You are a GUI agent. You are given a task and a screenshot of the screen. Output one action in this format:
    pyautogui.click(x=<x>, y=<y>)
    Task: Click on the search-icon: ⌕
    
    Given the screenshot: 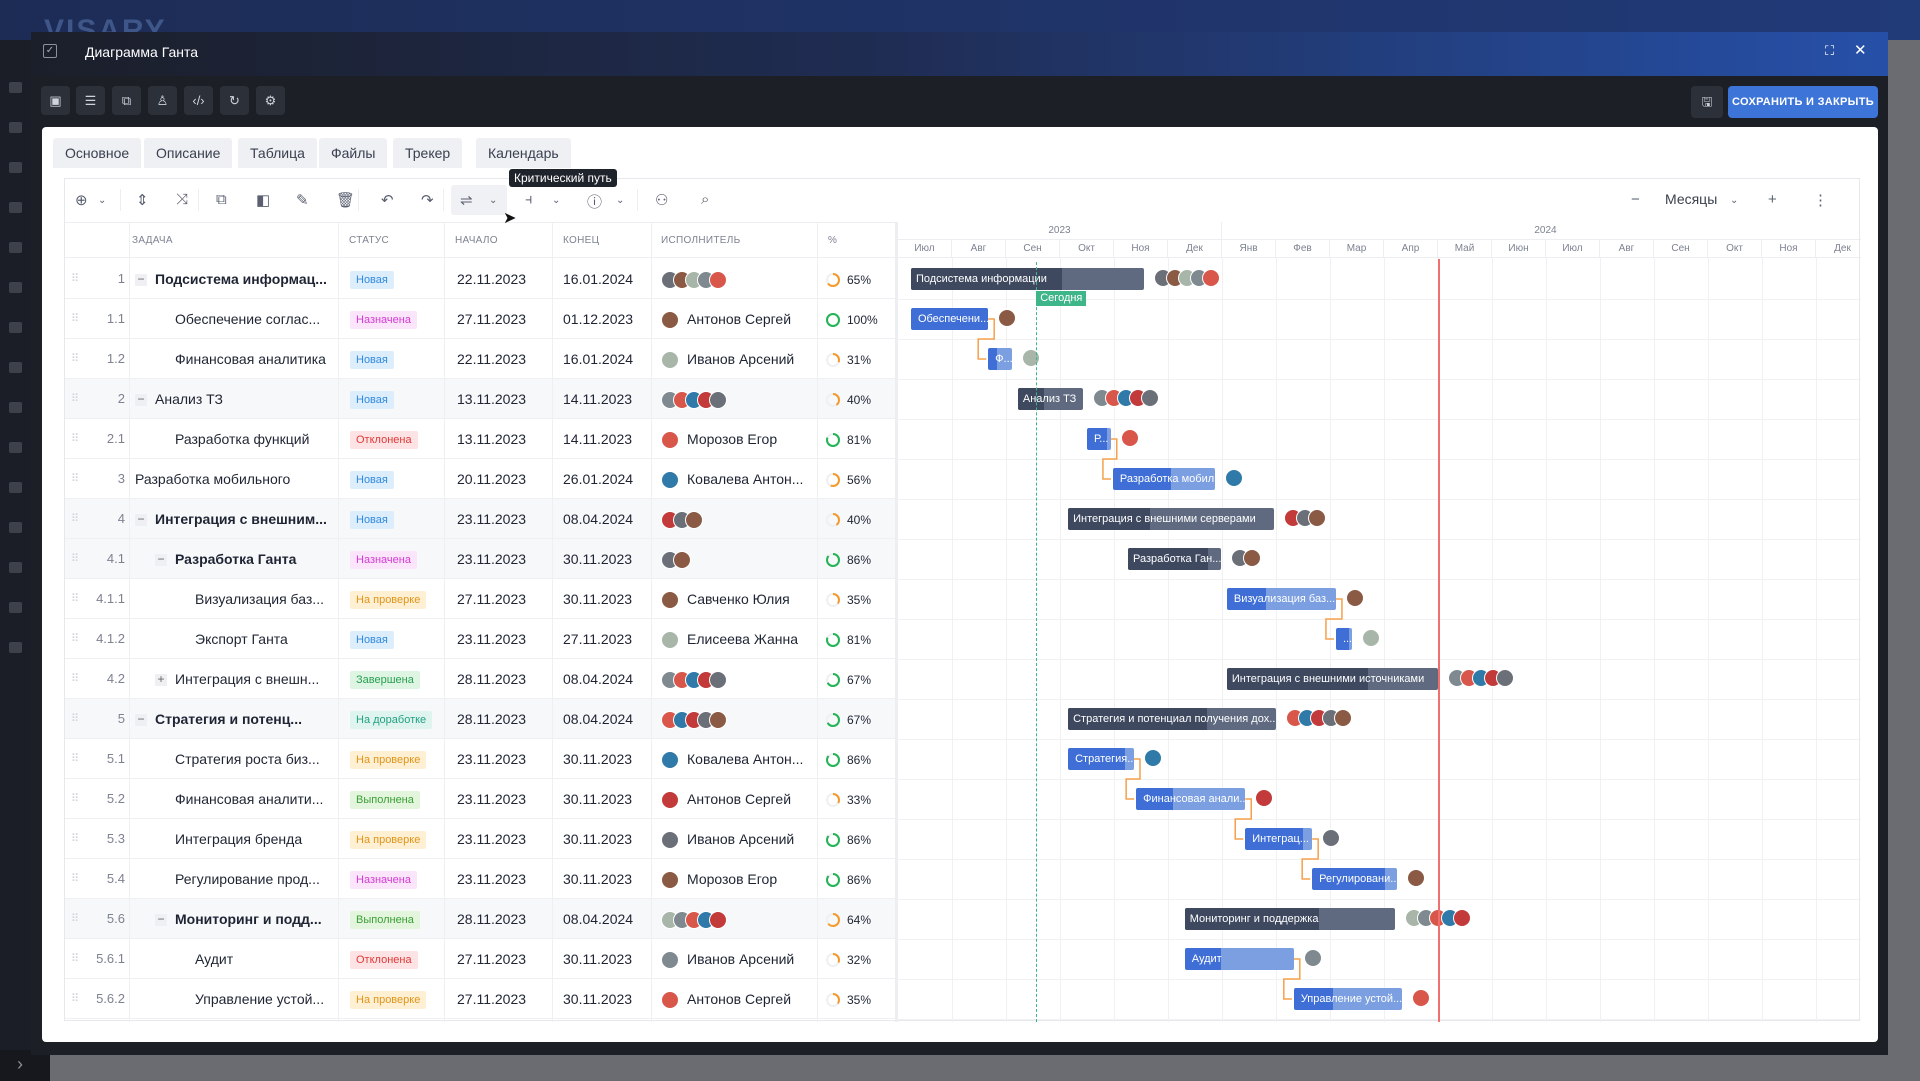 What is the action you would take?
    pyautogui.click(x=705, y=199)
    